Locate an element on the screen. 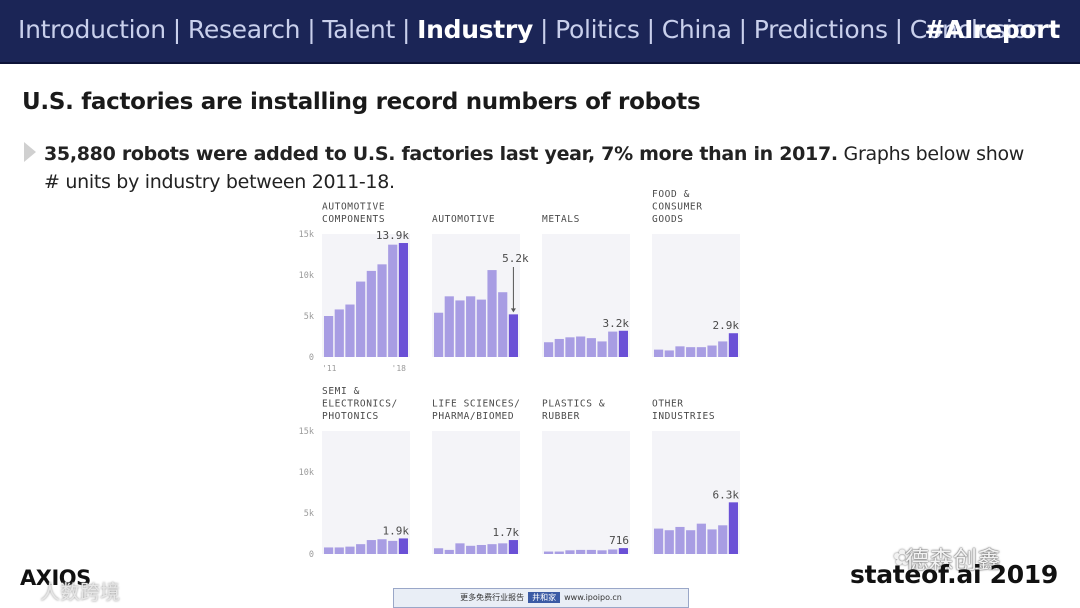  y-tick-label: 15k is located at coordinates (306, 235).